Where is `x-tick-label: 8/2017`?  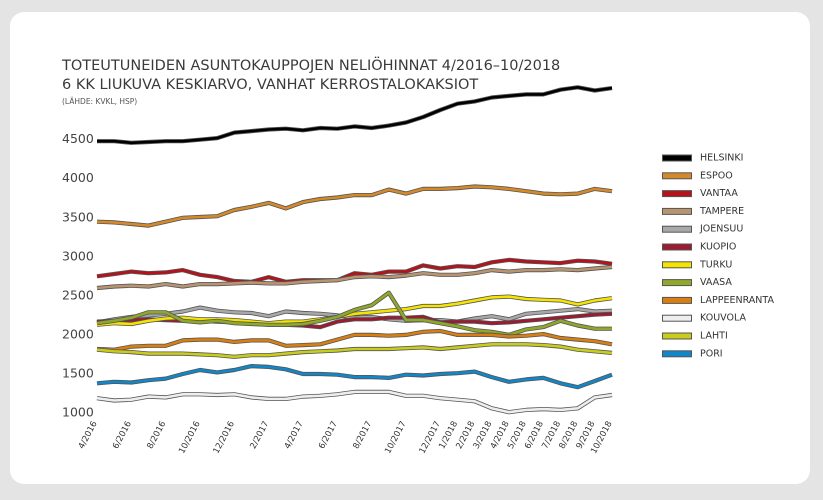 x-tick-label: 8/2017 is located at coordinates (362, 435).